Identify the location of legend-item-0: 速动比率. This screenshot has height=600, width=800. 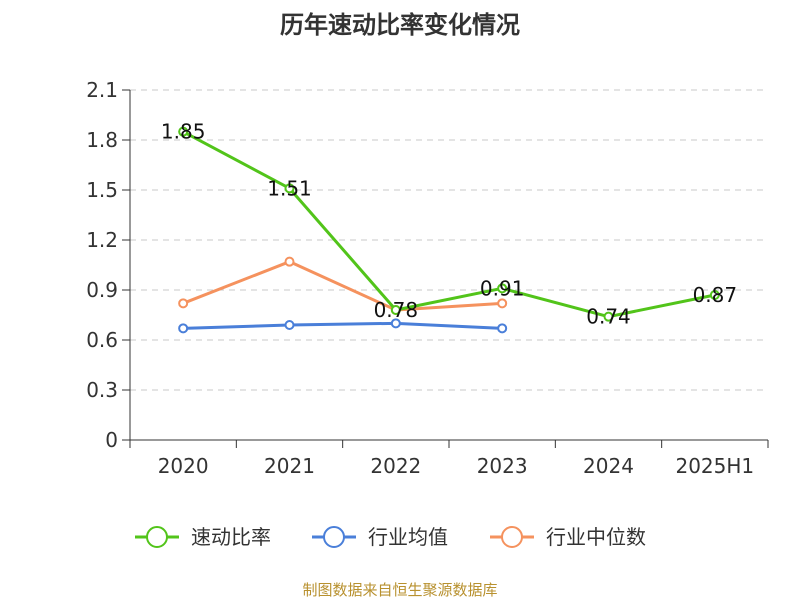
(203, 537).